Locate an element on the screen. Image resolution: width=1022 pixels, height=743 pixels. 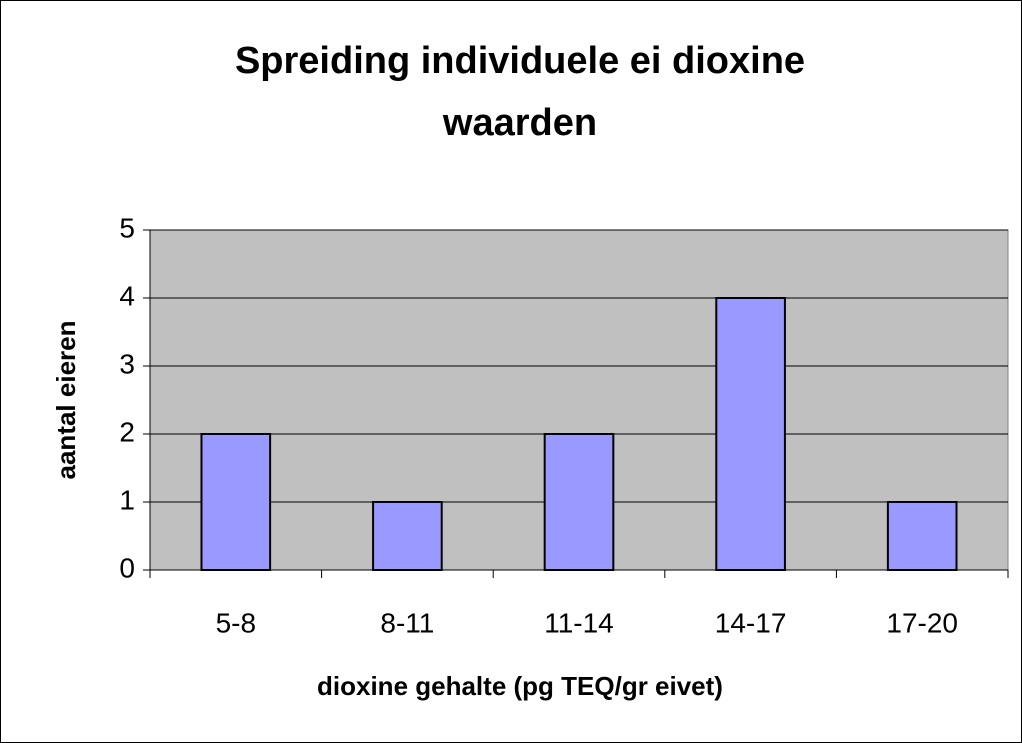
x-tick-label: 14-17 is located at coordinates (751, 622).